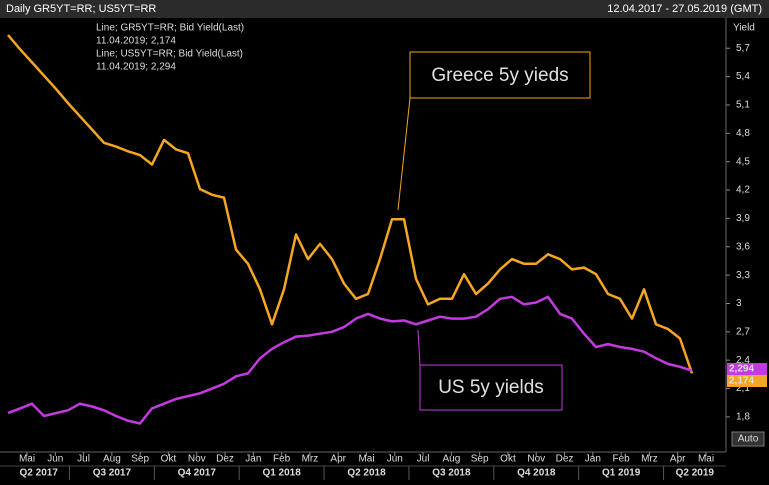 This screenshot has width=769, height=485. I want to click on legend-value: 11.04.2019; 2,294, so click(136, 67).